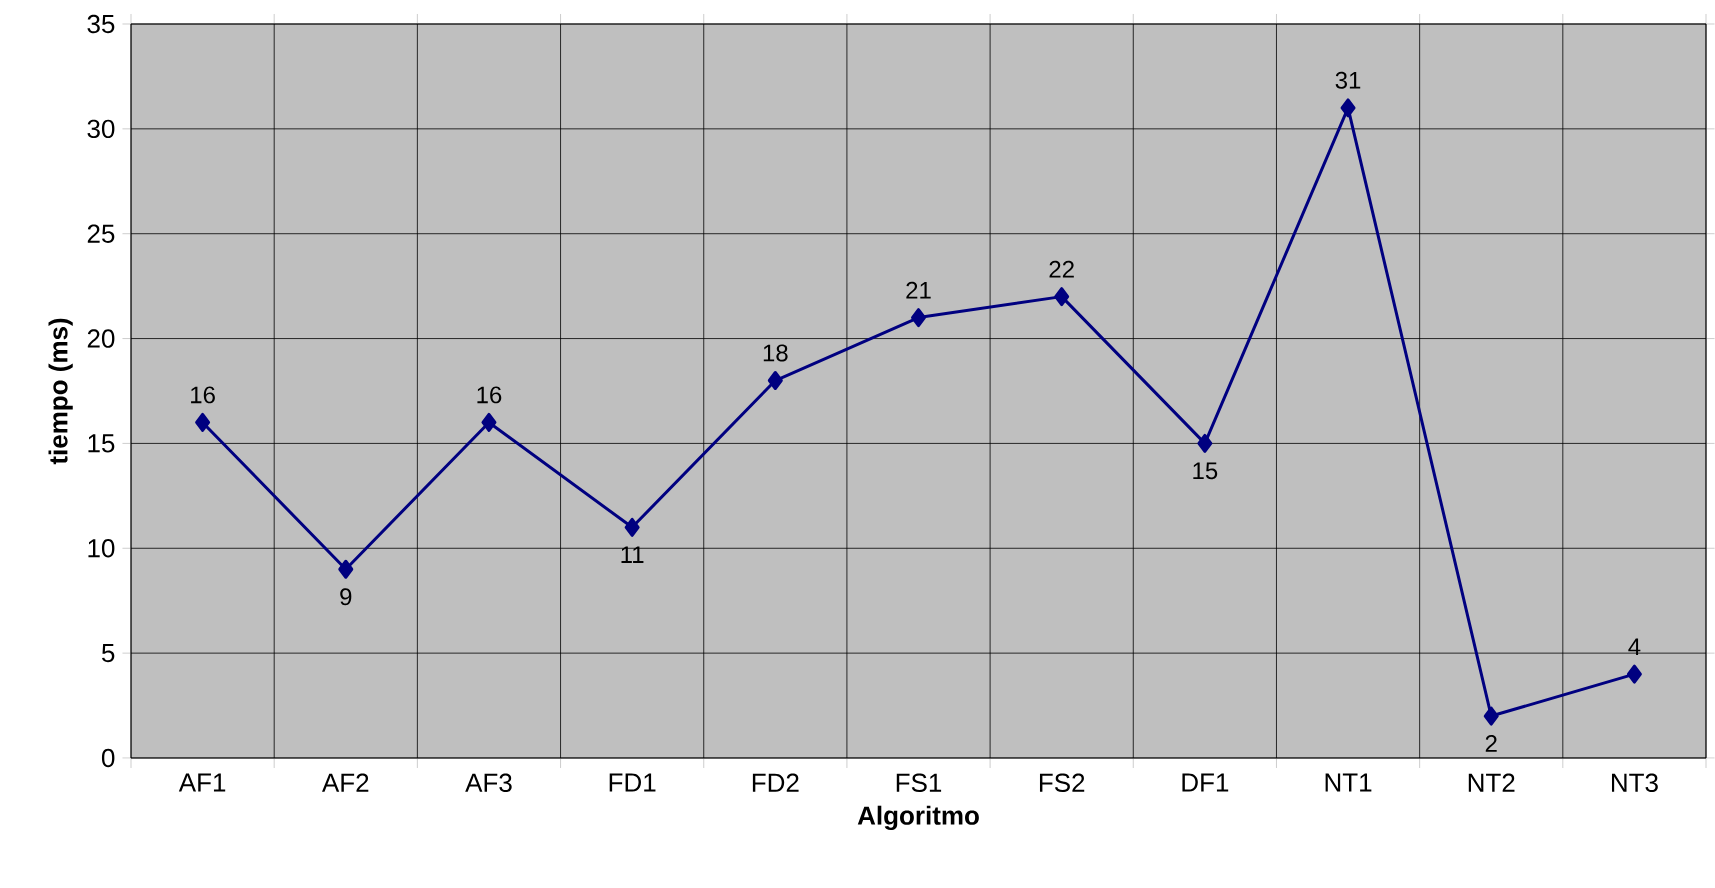 This screenshot has width=1715, height=888. Describe the element at coordinates (101, 129) in the screenshot. I see `y-tick-label: 30` at that location.